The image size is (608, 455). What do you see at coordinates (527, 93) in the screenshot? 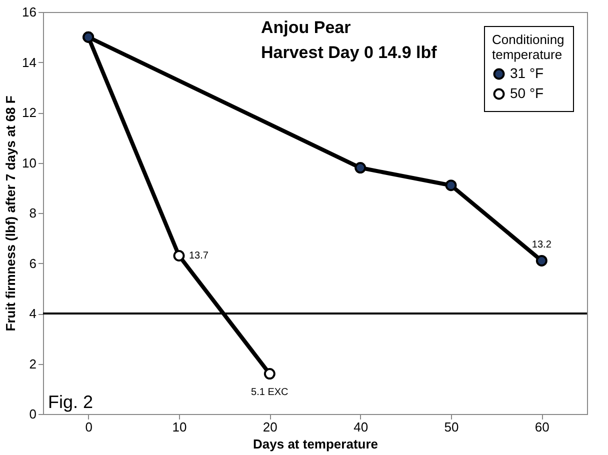
I see `legend-label: 50 °F` at bounding box center [527, 93].